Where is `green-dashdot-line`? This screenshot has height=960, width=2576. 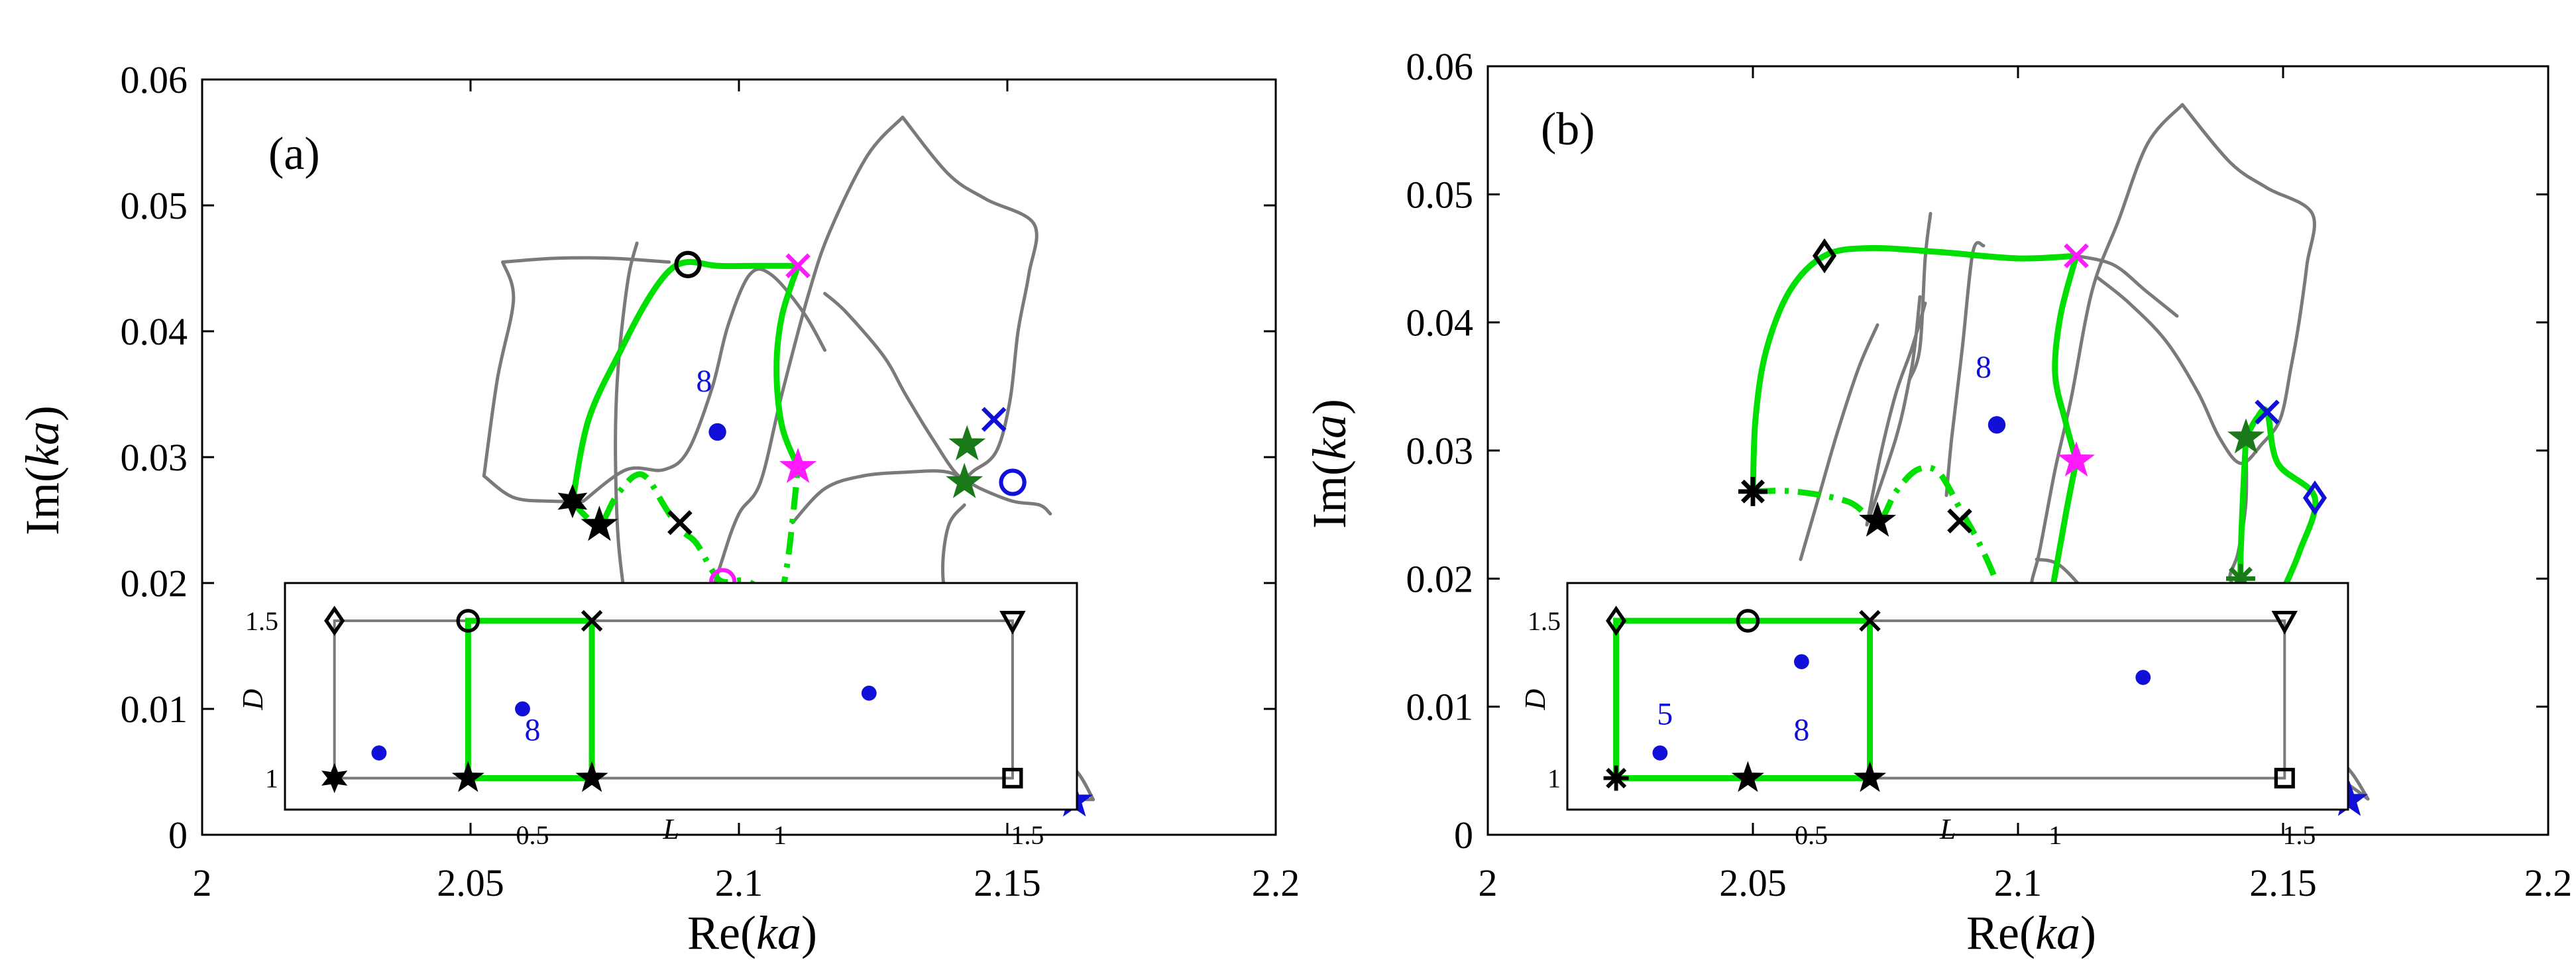 green-dashdot-line is located at coordinates (686, 538).